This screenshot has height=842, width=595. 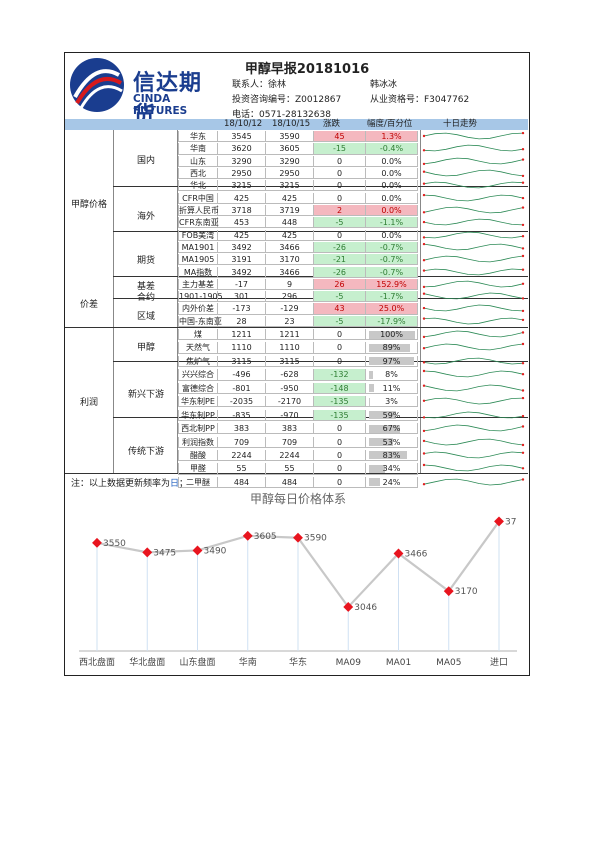 I want to click on row-name: CFR东南亚, so click(x=198, y=223).